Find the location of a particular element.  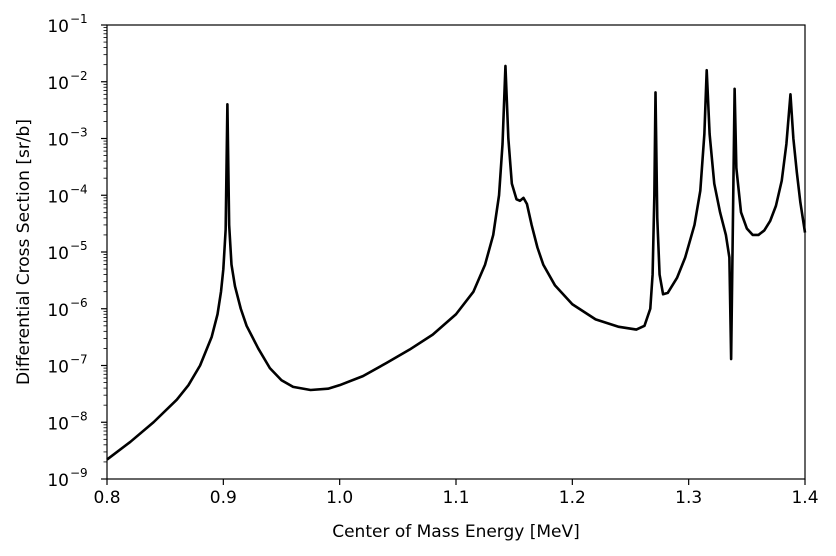

x-tick-label: 1.0 is located at coordinates (339, 498).